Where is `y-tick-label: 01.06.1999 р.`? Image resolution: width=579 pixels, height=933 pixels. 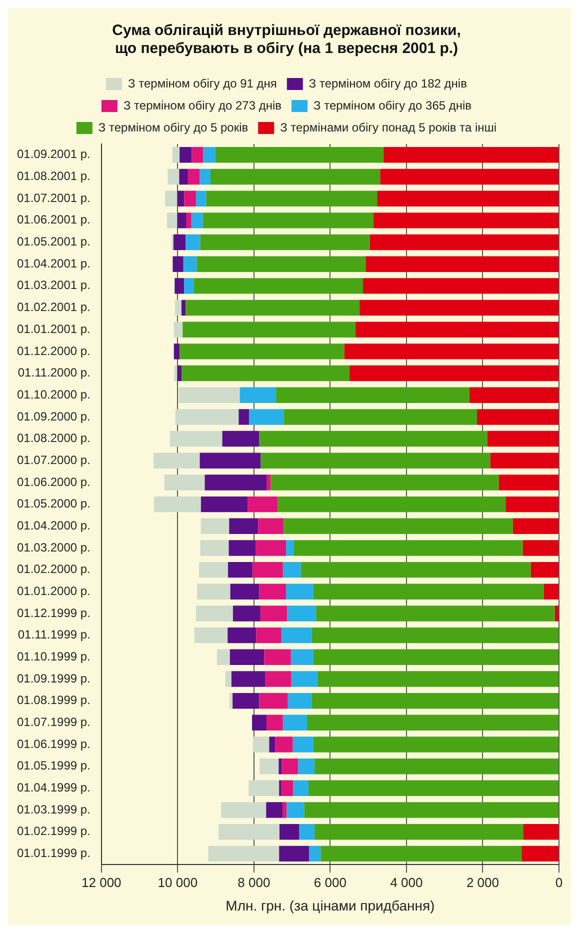
y-tick-label: 01.06.1999 р. is located at coordinates (53, 743).